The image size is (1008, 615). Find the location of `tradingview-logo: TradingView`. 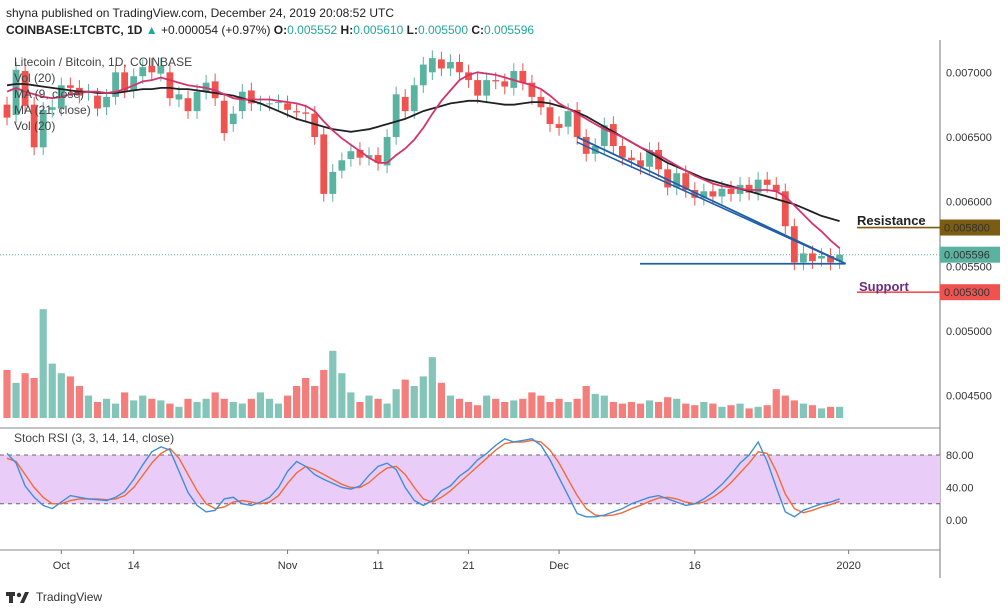

tradingview-logo: TradingView is located at coordinates (54, 597).